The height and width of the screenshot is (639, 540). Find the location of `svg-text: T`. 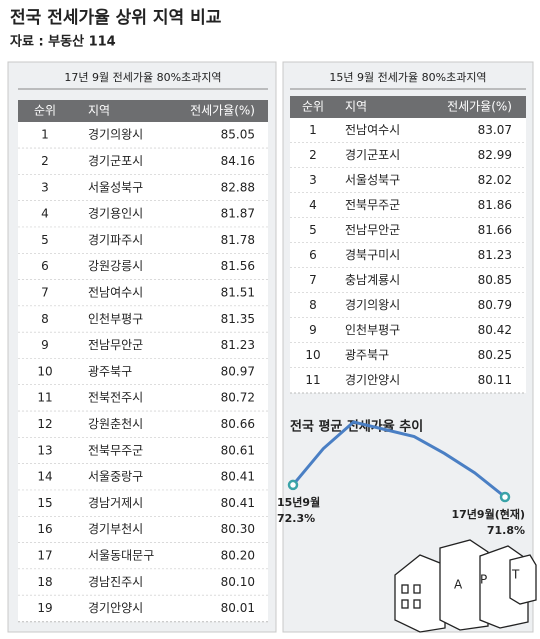

svg-text: T is located at coordinates (515, 575).